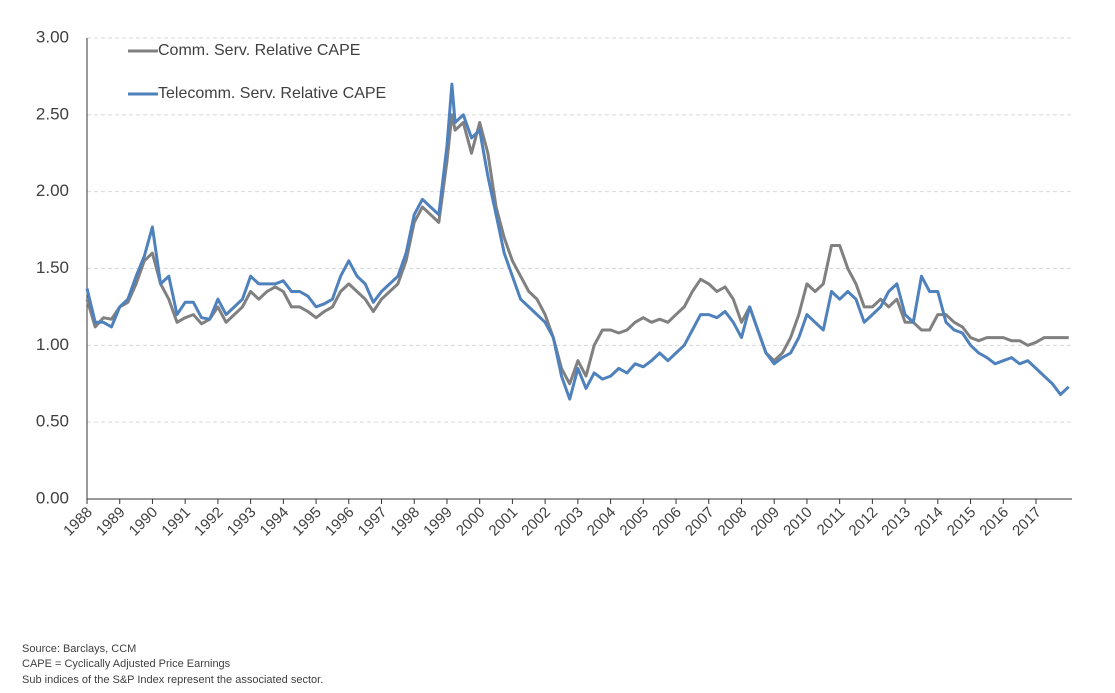  What do you see at coordinates (275, 522) in the screenshot?
I see `x-tick-label: 1994` at bounding box center [275, 522].